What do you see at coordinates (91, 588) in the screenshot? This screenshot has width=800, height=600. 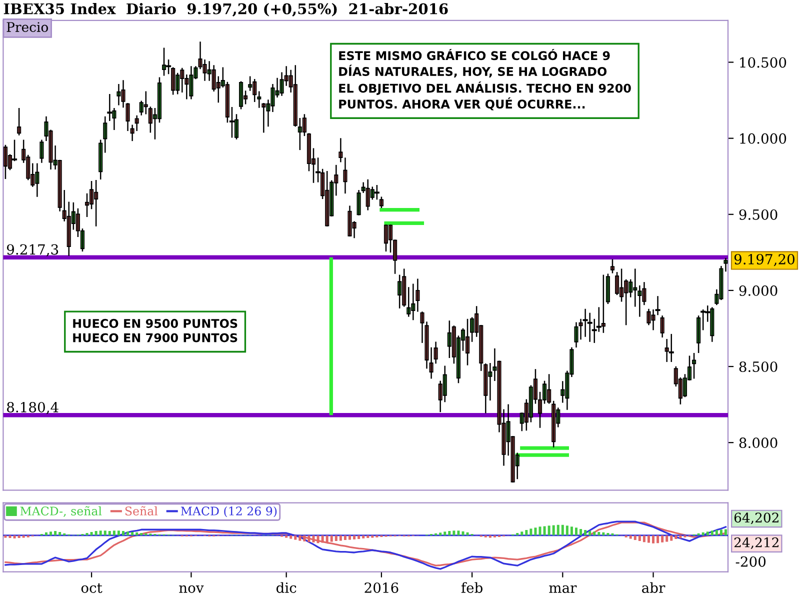 I see `x-tick-label: oct` at bounding box center [91, 588].